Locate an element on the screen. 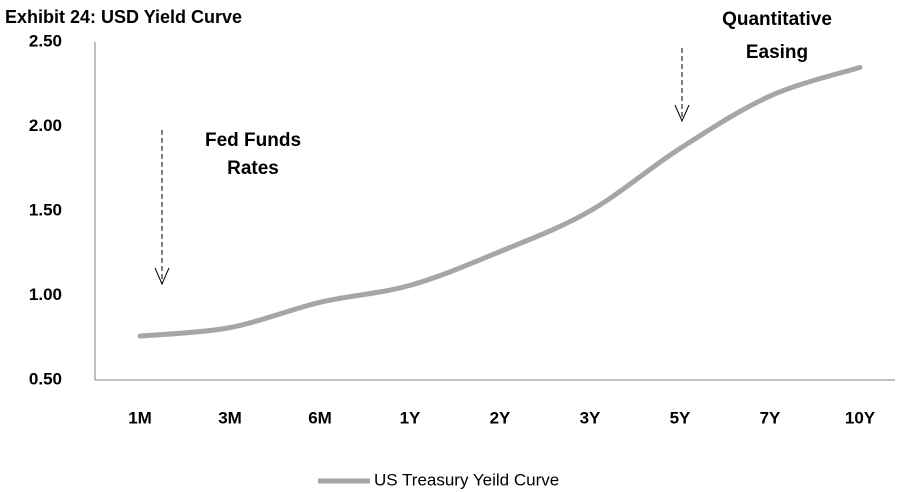 This screenshot has width=899, height=493. annotation: Rates is located at coordinates (253, 168).